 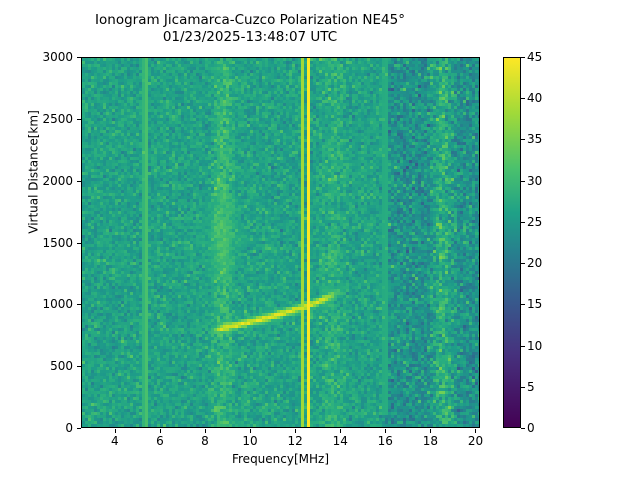 I want to click on y-tick-label: 0, so click(x=69, y=428).